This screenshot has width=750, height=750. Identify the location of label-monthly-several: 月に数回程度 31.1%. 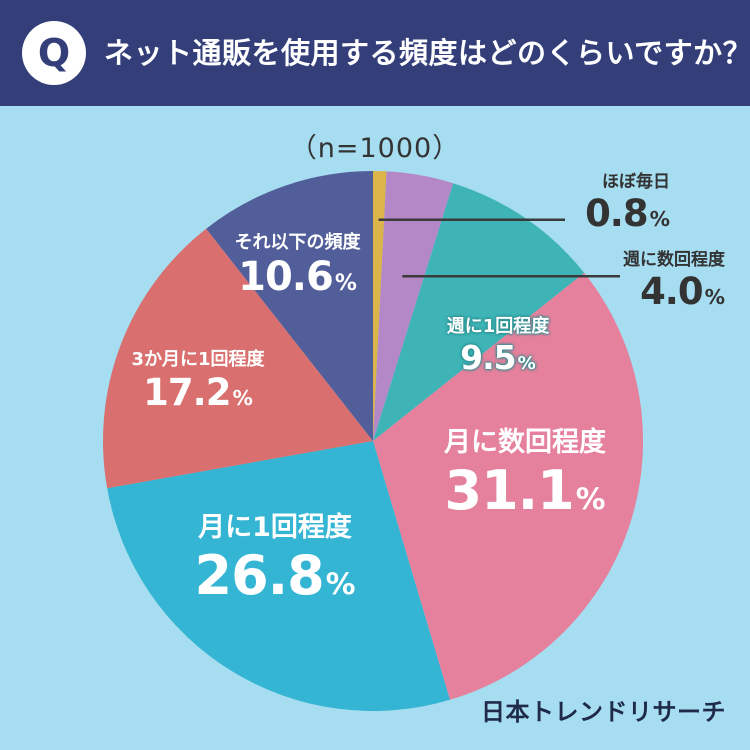
(525, 471).